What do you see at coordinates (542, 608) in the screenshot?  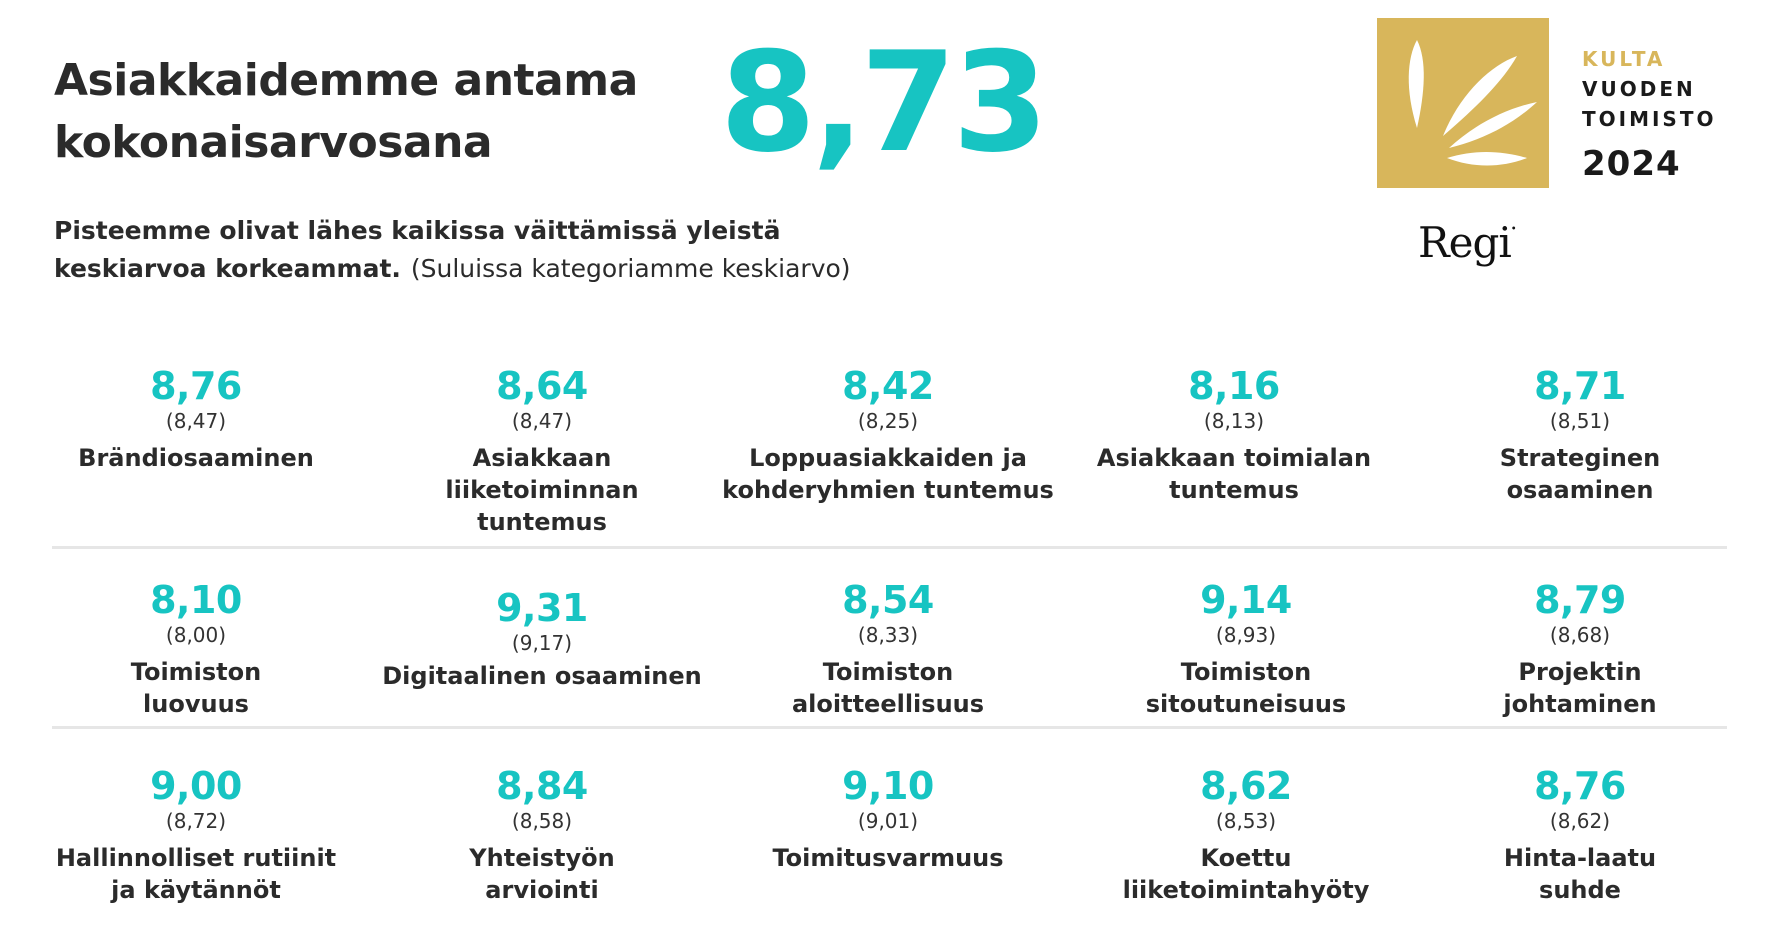 I see `metric-score: 9,31` at bounding box center [542, 608].